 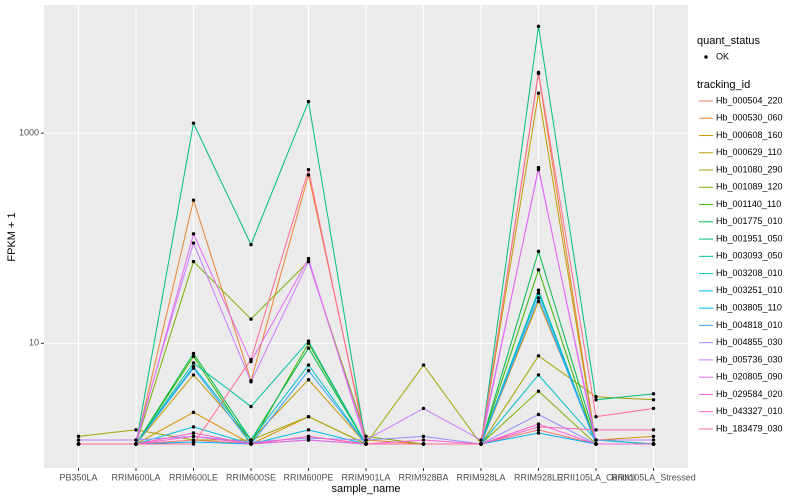 I want to click on x-tick-label: PB350LA, so click(x=78, y=477).